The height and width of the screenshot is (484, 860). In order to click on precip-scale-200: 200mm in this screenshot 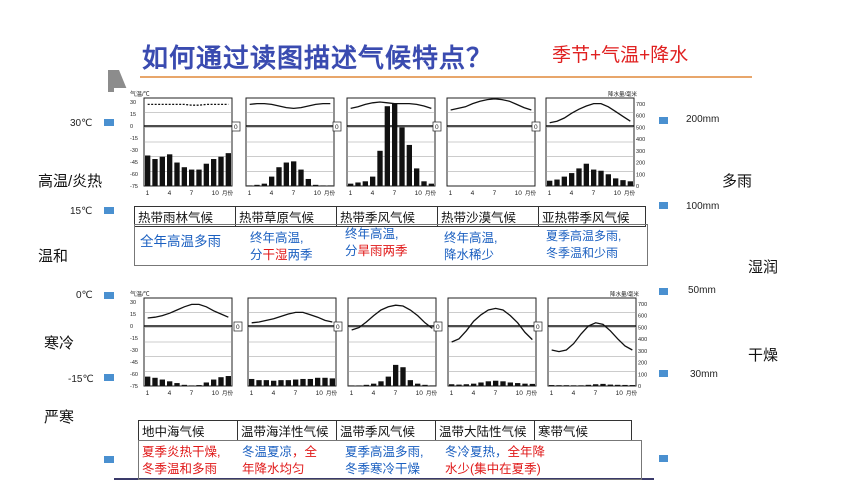, I will do `click(703, 119)`.